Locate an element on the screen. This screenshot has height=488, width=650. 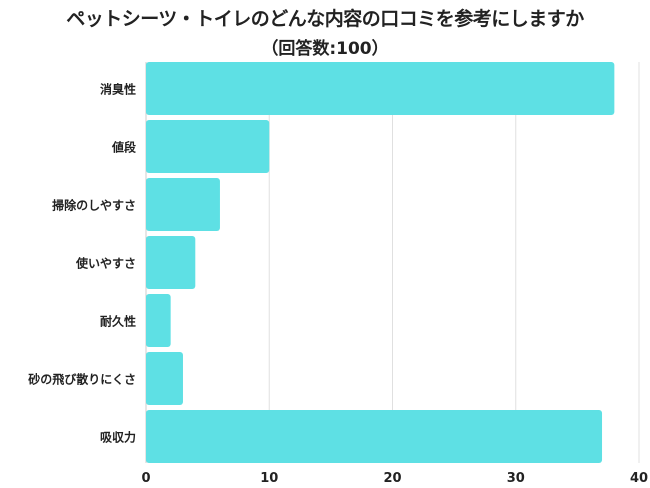
x-tick-label: 40 is located at coordinates (639, 478).